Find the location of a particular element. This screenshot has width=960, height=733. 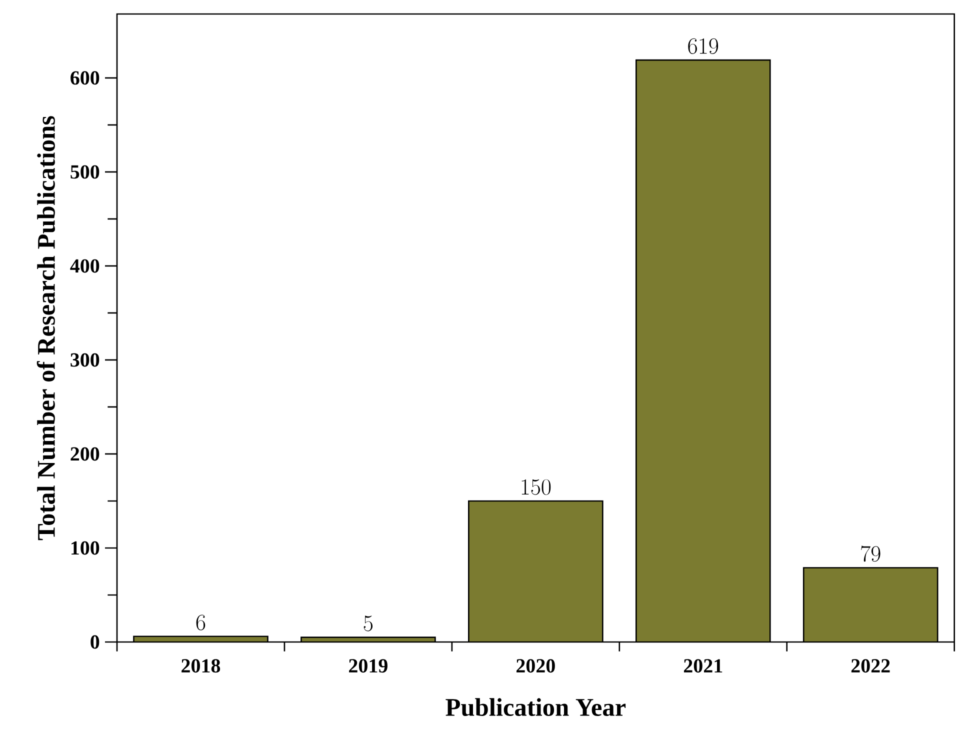

y-tick-label: 500 is located at coordinates (85, 172).